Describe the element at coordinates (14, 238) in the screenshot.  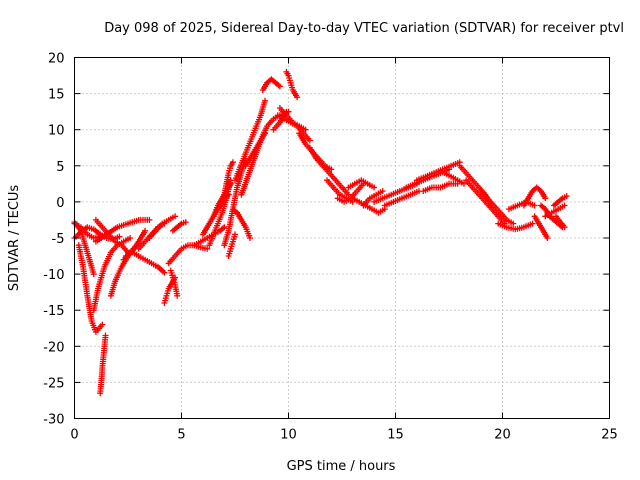
I see `y-axis-label: SDTVAR / TECUs` at that location.